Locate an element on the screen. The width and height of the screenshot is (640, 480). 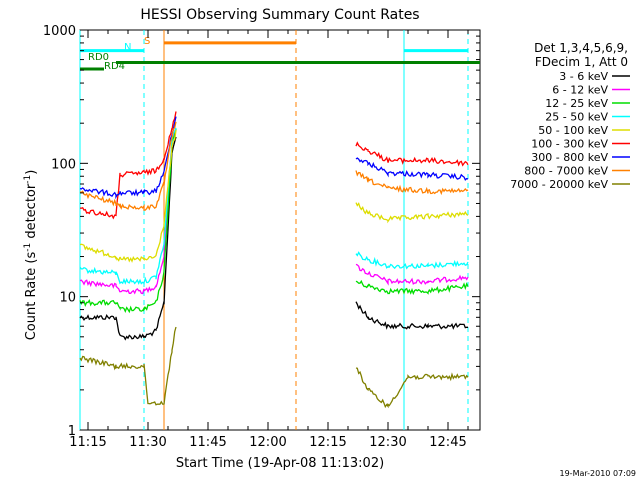
x-axis-label: Start Time (19-Apr-08 11:13:02) is located at coordinates (280, 463).